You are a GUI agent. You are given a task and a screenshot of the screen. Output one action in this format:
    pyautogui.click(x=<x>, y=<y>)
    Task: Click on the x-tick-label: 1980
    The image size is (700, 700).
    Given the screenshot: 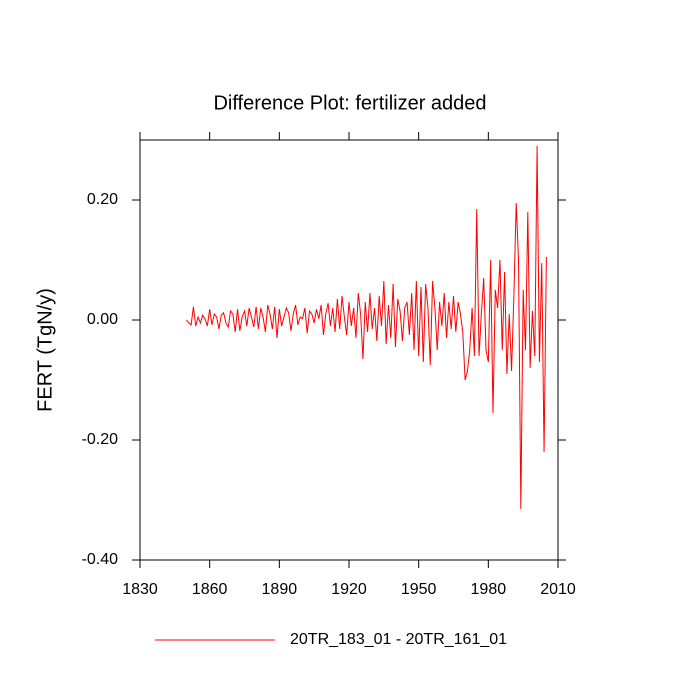 What is the action you would take?
    pyautogui.click(x=489, y=589)
    